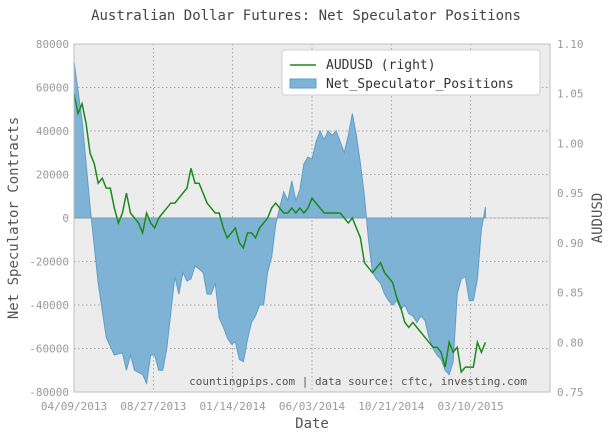 This screenshot has height=437, width=612. I want to click on legend-net-positions-label: Net_Speculator_Positions, so click(420, 84).